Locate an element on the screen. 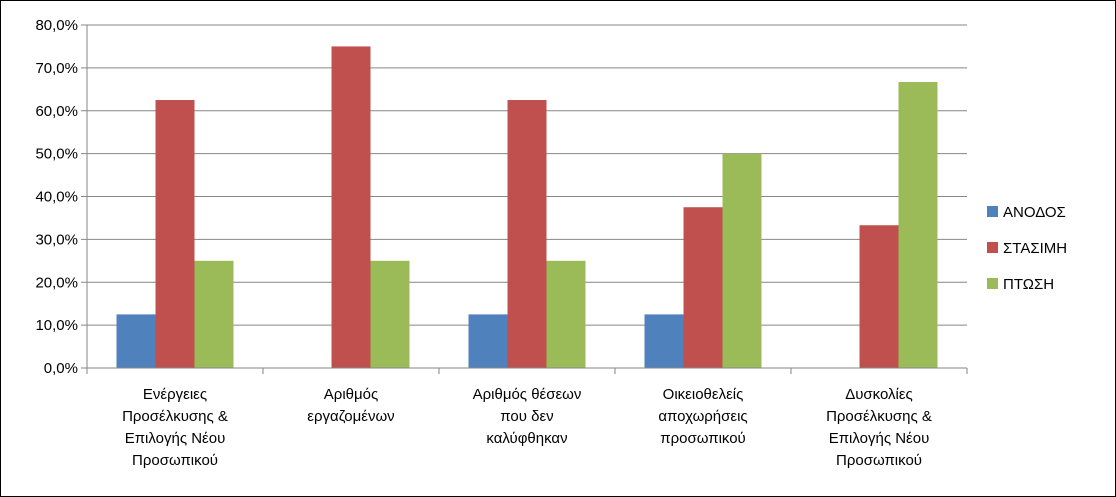 The height and width of the screenshot is (497, 1116). legend-label: ΑΝΟΔΟΣ is located at coordinates (1034, 212).